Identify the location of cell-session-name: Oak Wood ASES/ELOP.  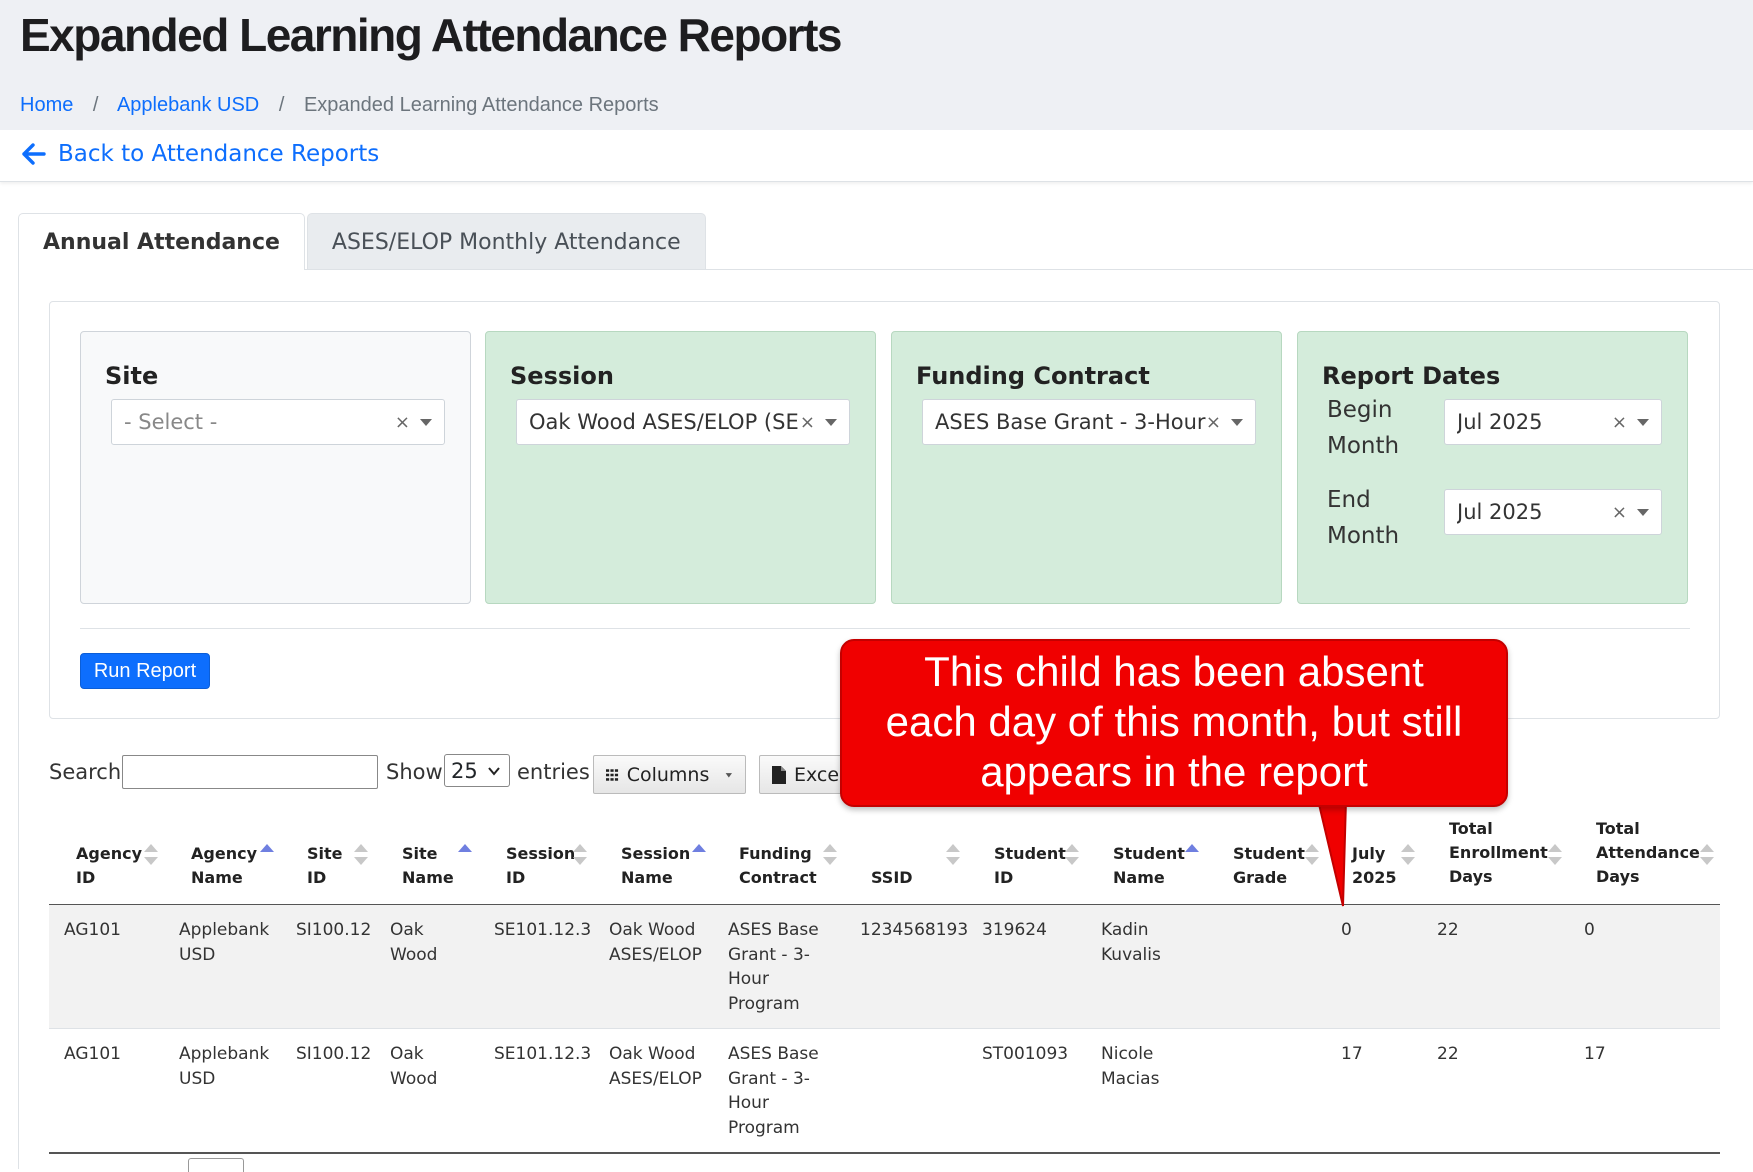
(655, 1066).